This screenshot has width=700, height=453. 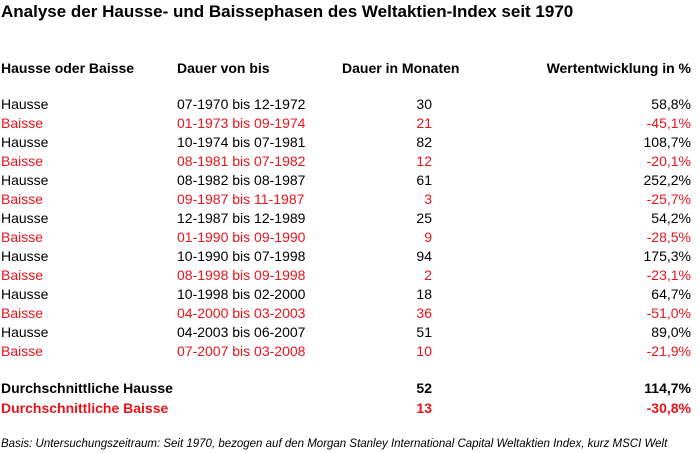 I want to click on cell: -25,7%, so click(x=668, y=199).